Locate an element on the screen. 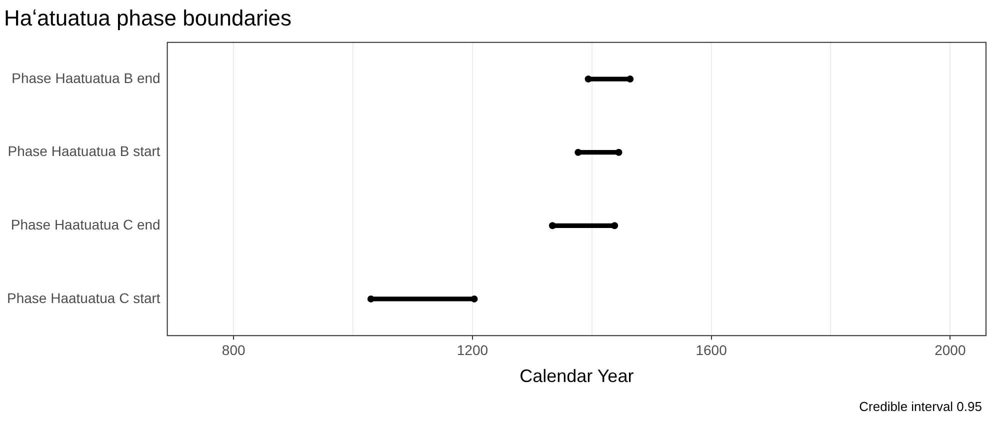 This screenshot has width=990, height=422. y-tick-label: Phase Haatuatua C start is located at coordinates (83, 298).